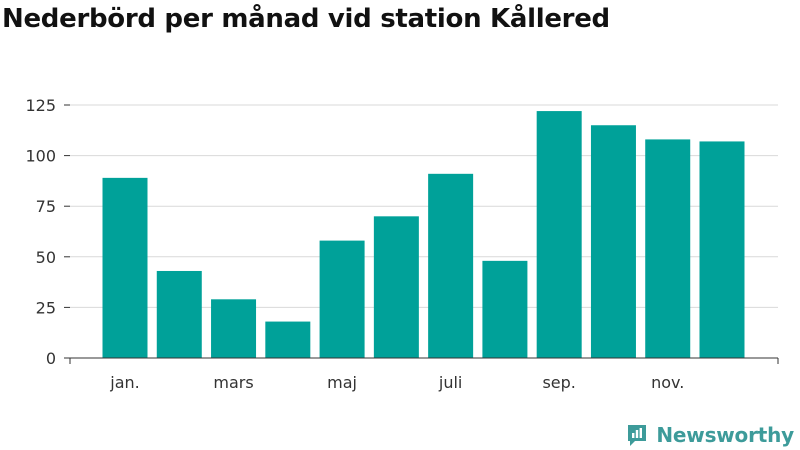  Describe the element at coordinates (342, 299) in the screenshot. I see `bar-maj` at that location.